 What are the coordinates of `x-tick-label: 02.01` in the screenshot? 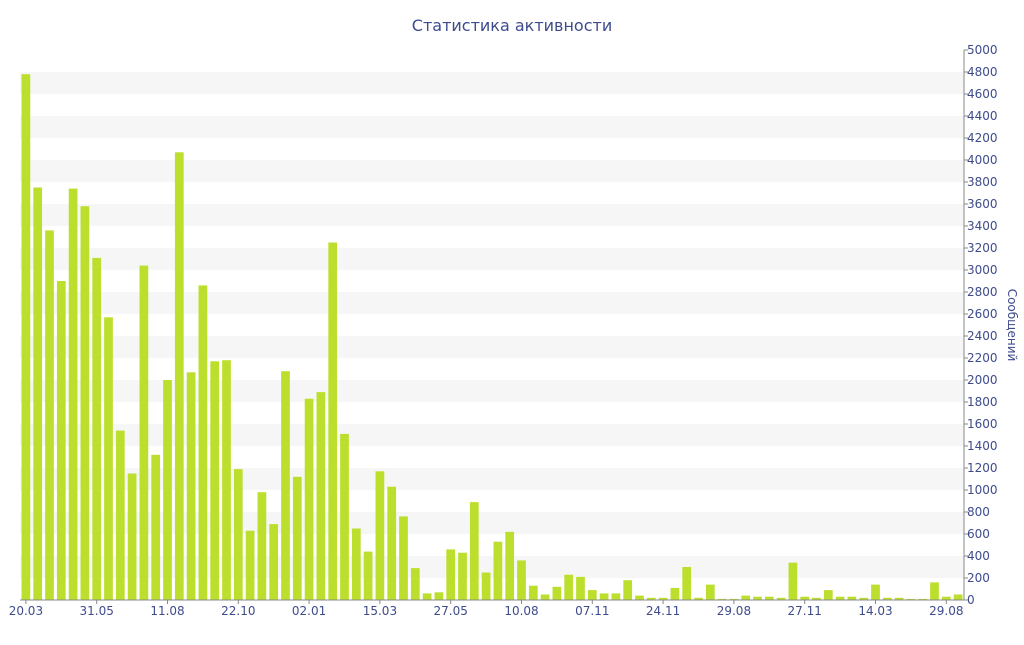 It's located at (309, 611).